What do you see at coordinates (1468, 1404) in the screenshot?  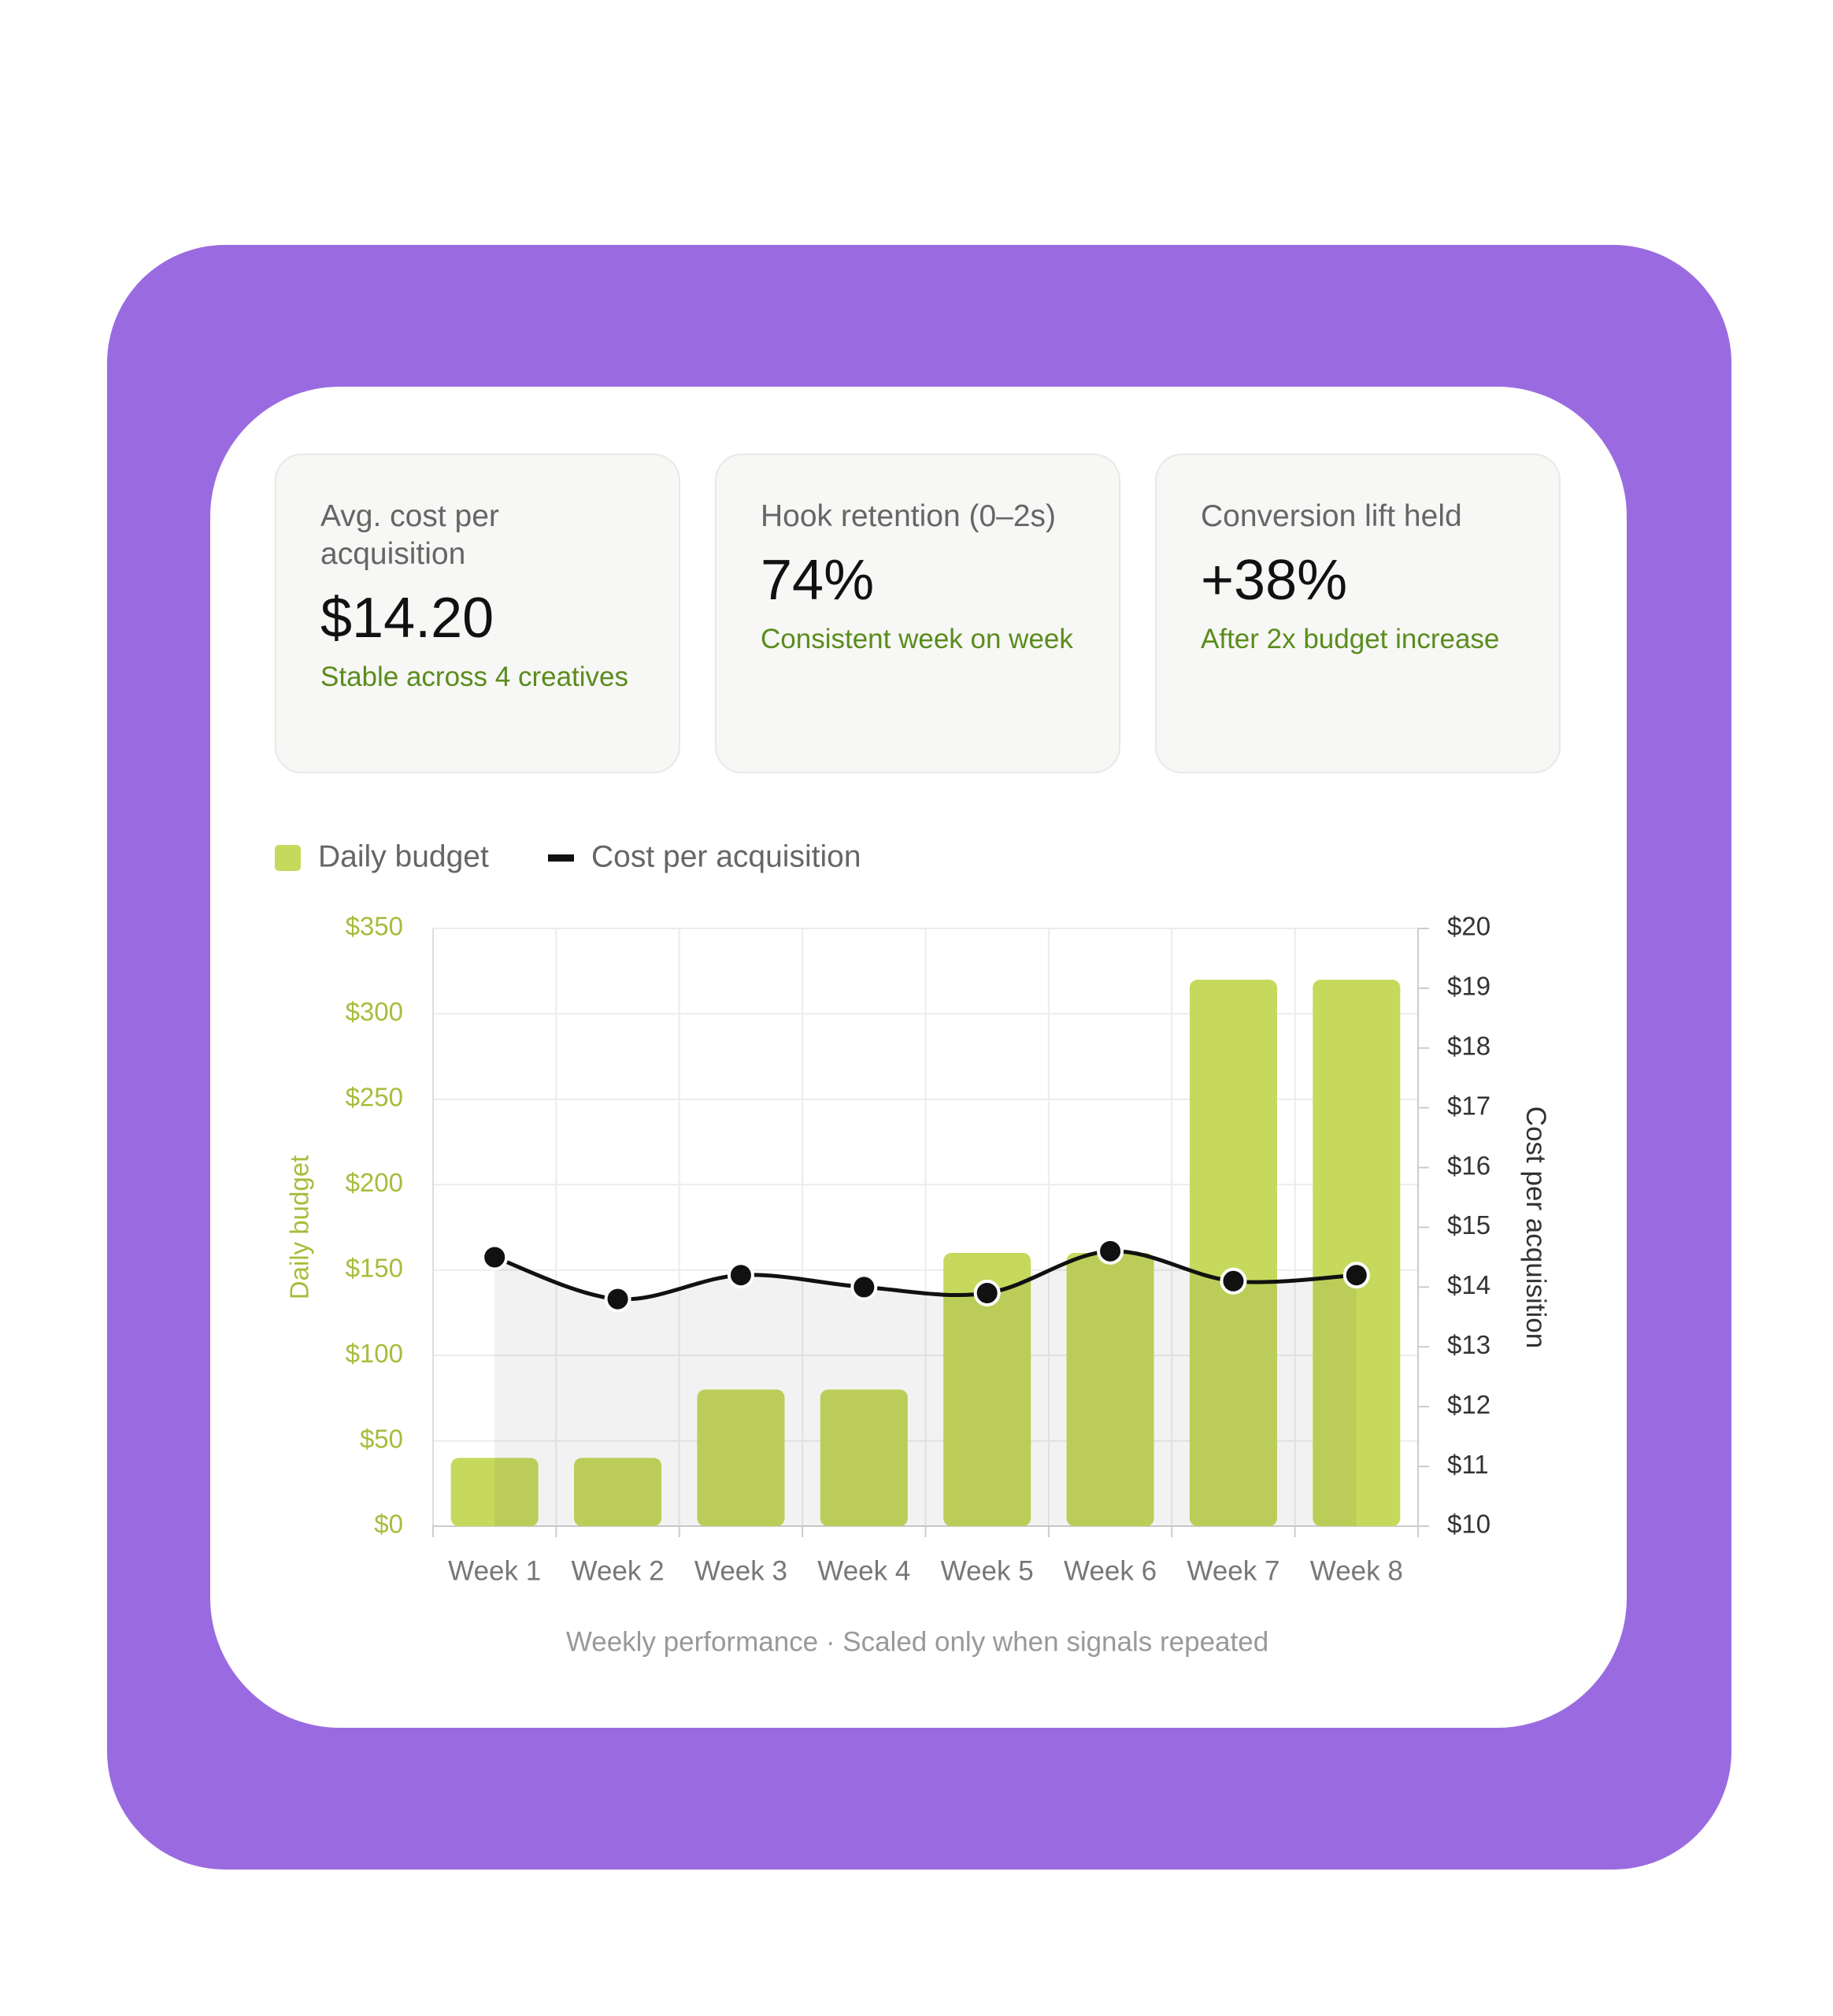 I see `y2-tick-label: $12` at bounding box center [1468, 1404].